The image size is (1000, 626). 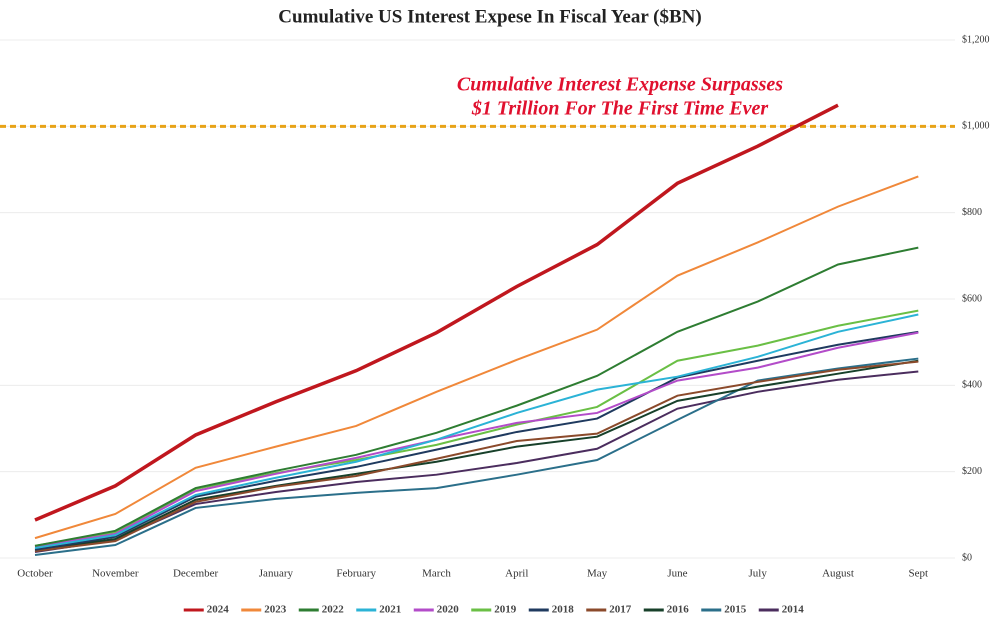 What do you see at coordinates (516, 574) in the screenshot?
I see `x-tick-label: April` at bounding box center [516, 574].